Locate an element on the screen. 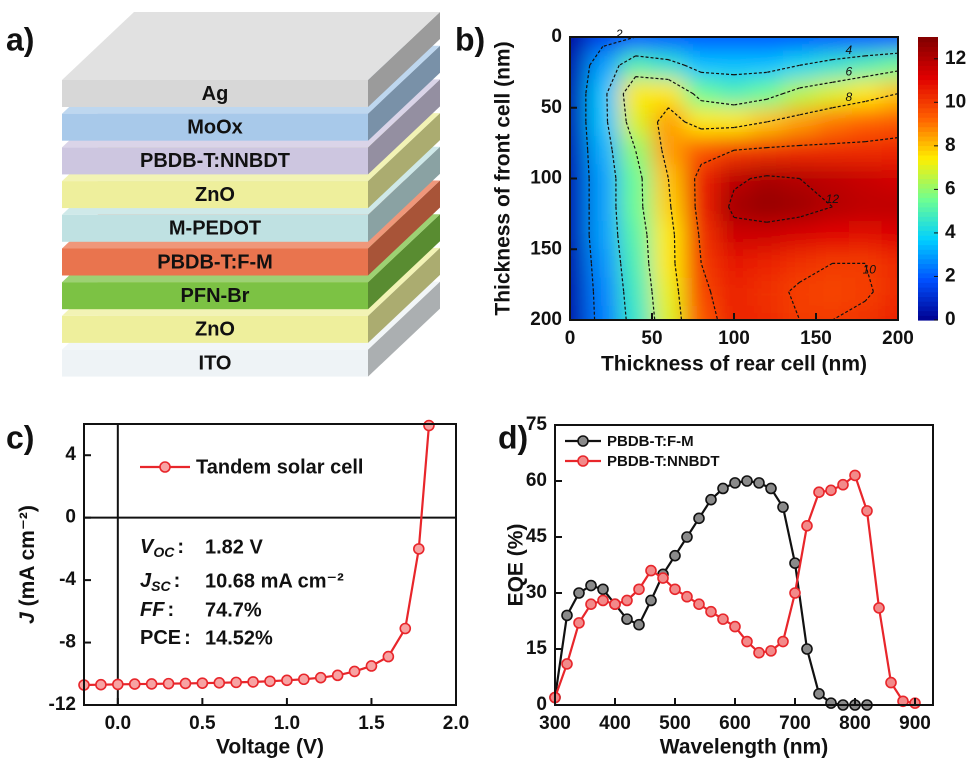 The image size is (968, 762). x-tick-label: 400 is located at coordinates (615, 723).